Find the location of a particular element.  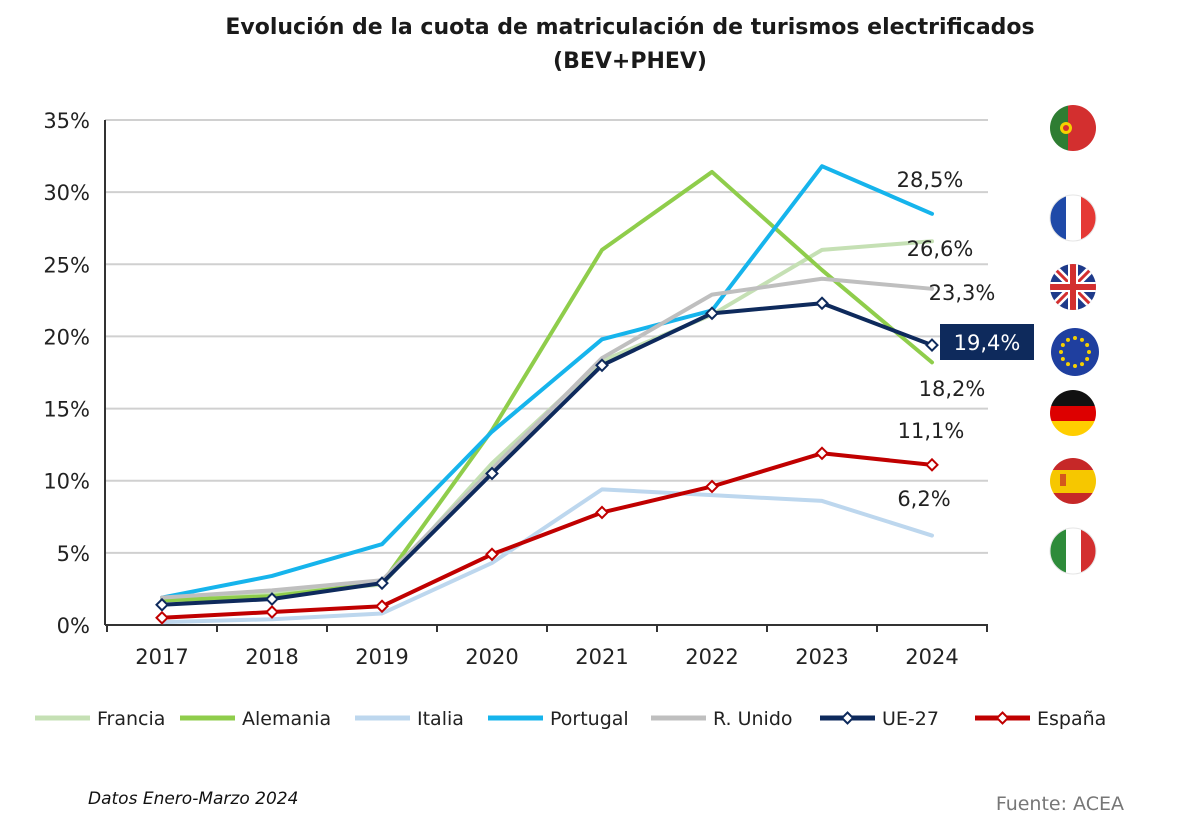

y-tick-label: 30% is located at coordinates (66, 193).